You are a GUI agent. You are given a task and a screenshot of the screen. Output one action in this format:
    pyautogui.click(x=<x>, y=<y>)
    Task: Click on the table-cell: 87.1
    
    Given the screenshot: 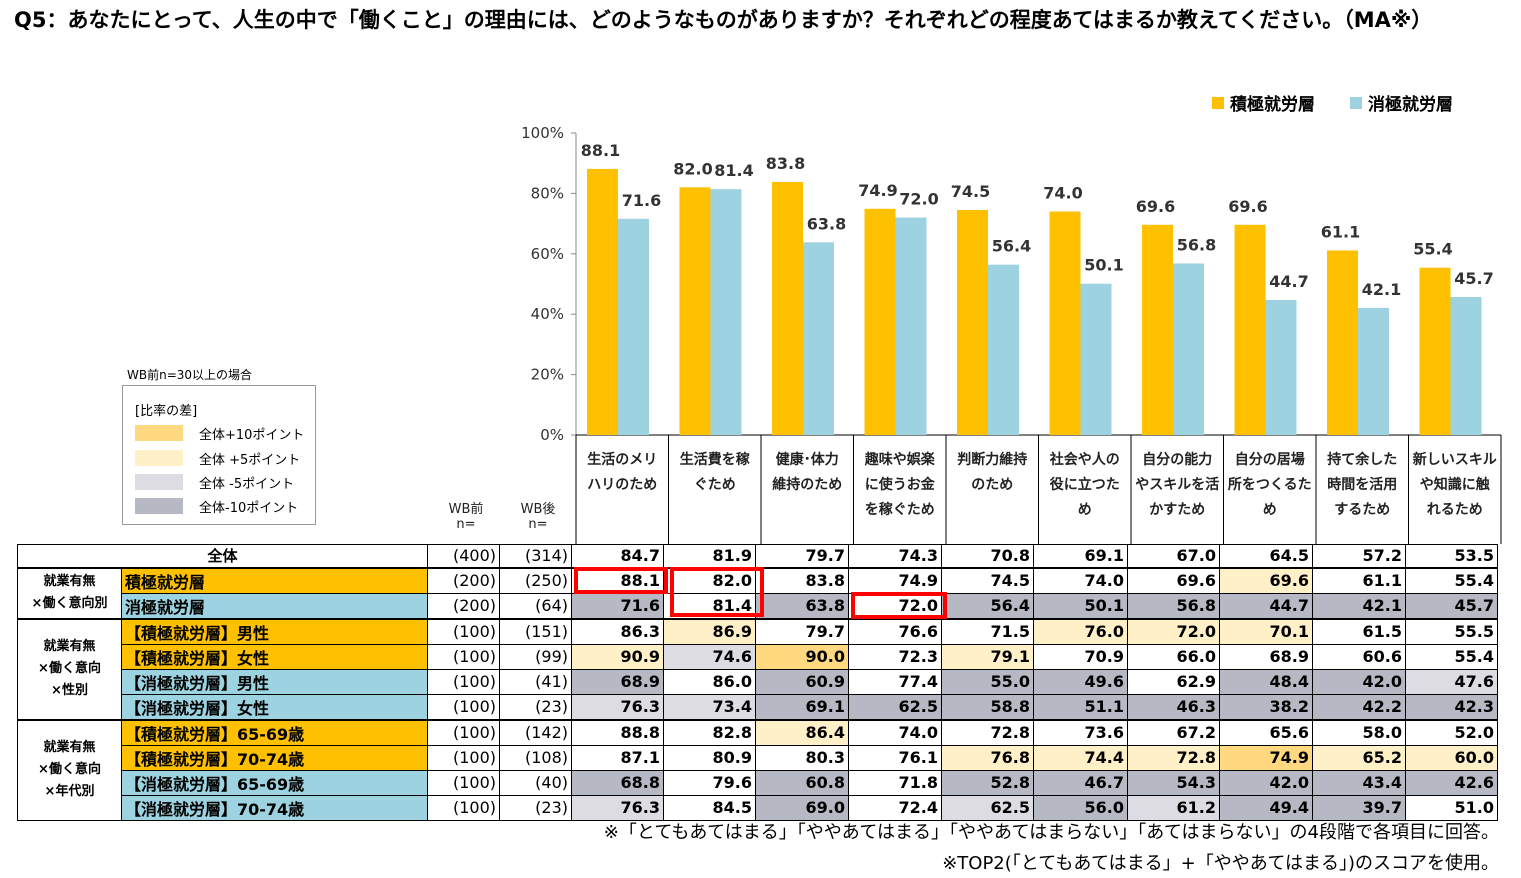 What is the action you would take?
    pyautogui.click(x=617, y=757)
    